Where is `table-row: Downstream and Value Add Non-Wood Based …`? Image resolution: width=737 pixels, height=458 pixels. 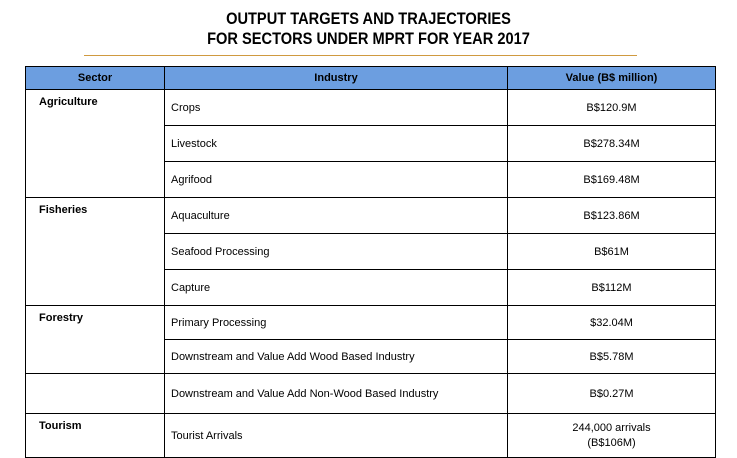
table-row: Downstream and Value Add Non-Wood Based … is located at coordinates (370, 393).